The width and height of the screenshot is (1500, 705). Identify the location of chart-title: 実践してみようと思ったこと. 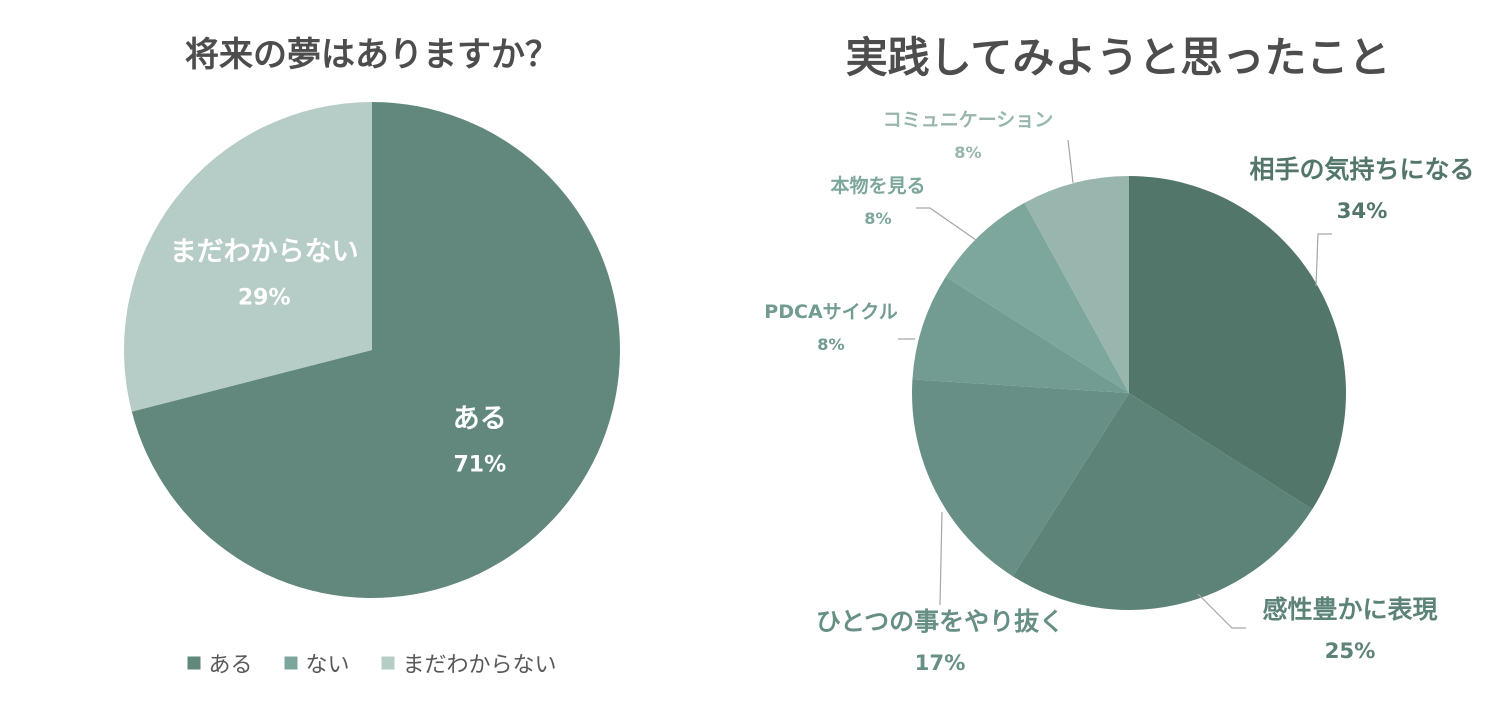
(1118, 57).